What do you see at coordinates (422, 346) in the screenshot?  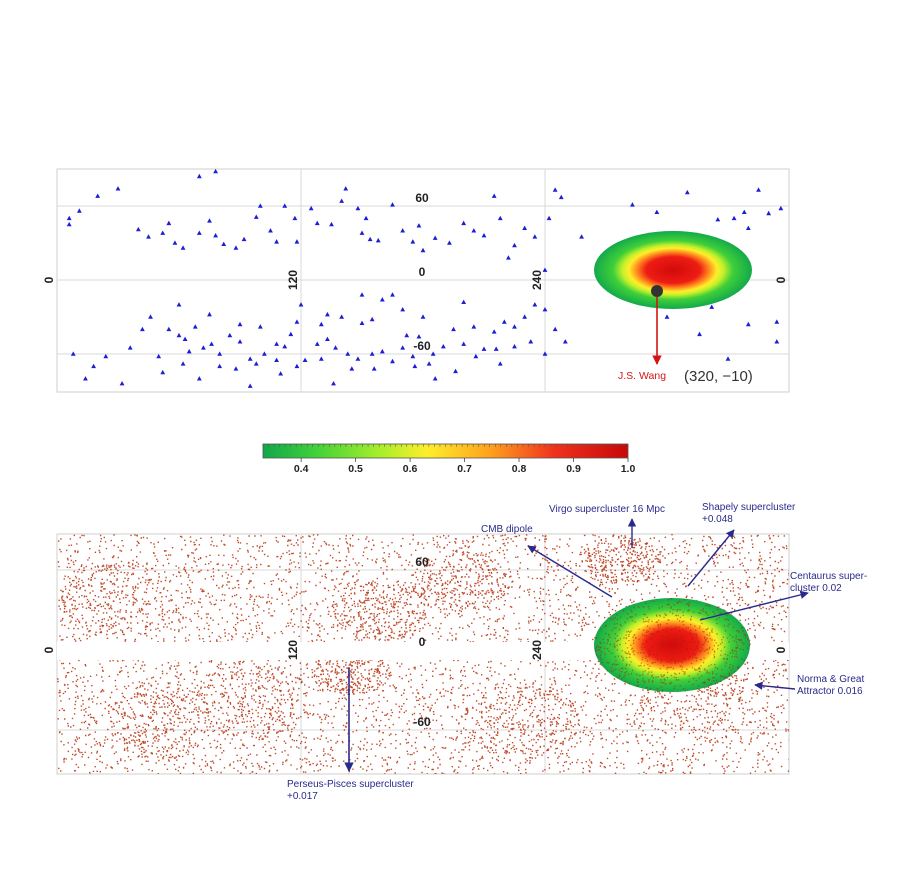 I see `top-y-tick-label: -60` at bounding box center [422, 346].